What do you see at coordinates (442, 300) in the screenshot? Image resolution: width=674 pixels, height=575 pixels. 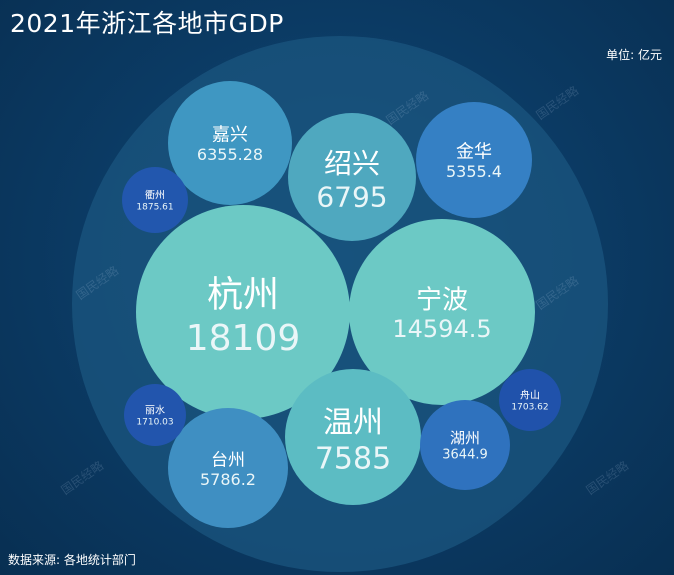 I see `bubble-label-ningbo: 宁波` at bounding box center [442, 300].